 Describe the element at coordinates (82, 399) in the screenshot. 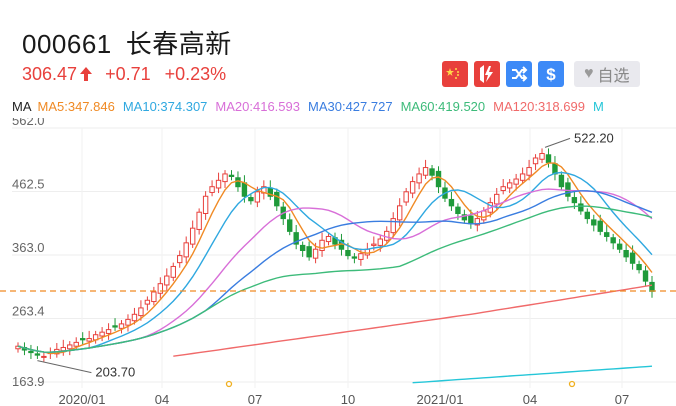

I see `x-tick-label: 2020/01` at that location.